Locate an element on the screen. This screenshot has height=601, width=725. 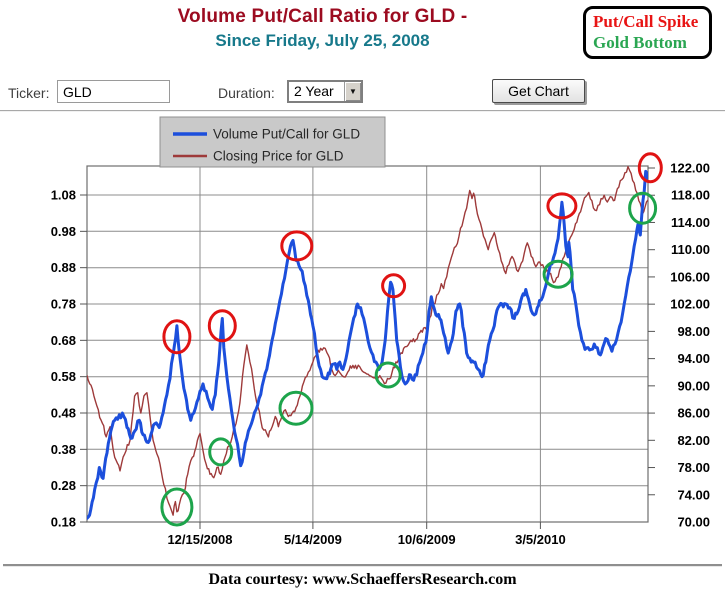
left-tick-label: 1.08 is located at coordinates (63, 195).